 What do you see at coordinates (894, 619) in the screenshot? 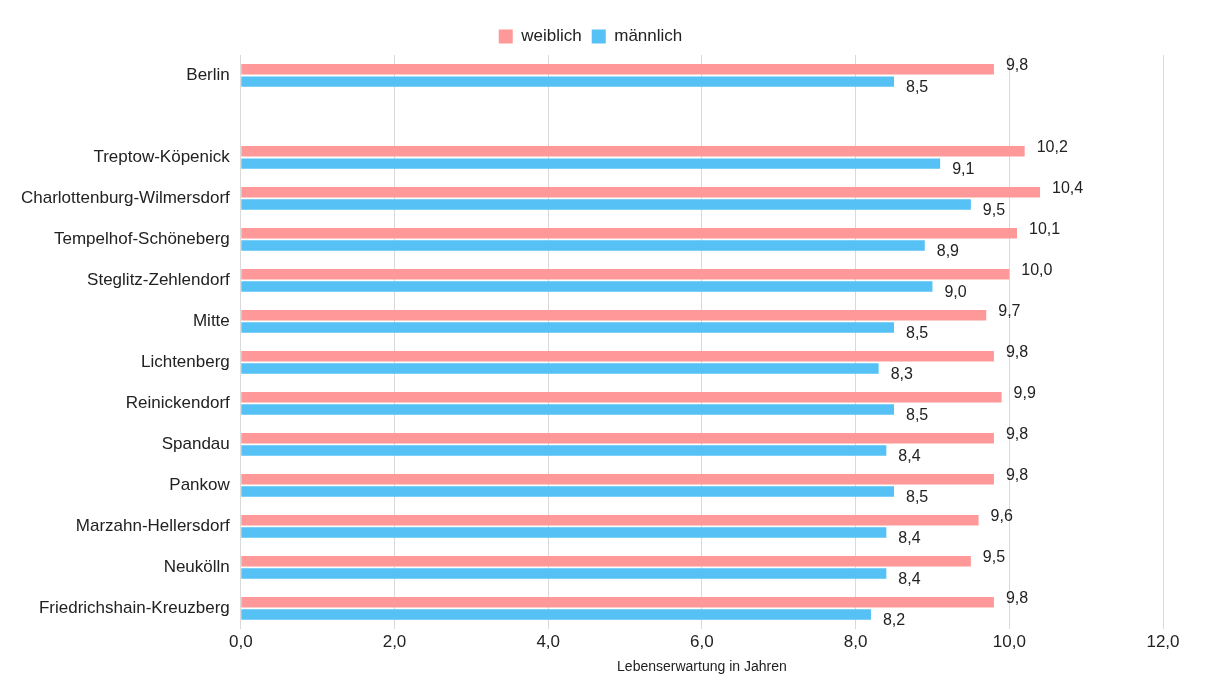
I see `data-label: 8,2` at bounding box center [894, 619].